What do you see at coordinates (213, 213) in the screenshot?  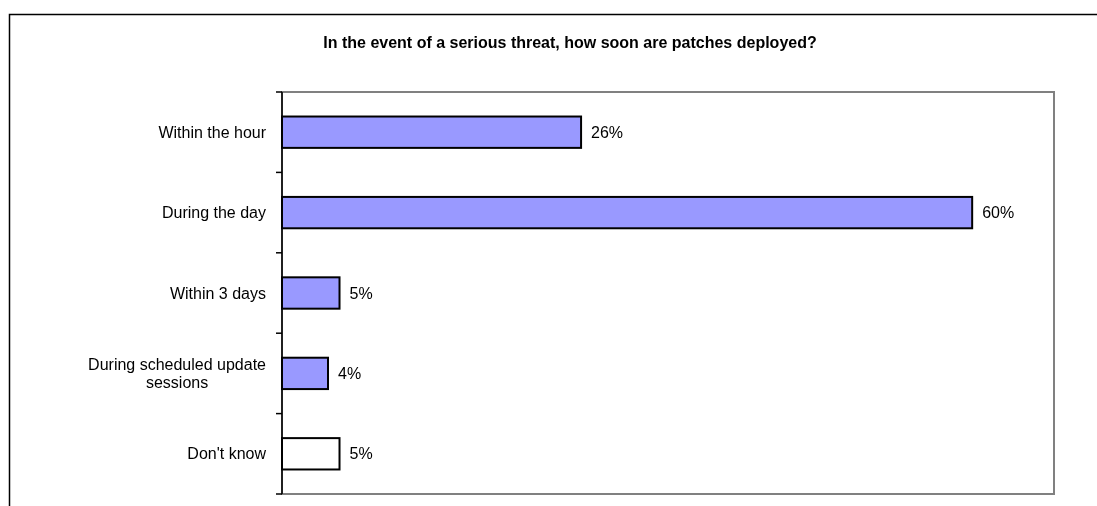 I see `y-tick-label: During the day` at bounding box center [213, 213].